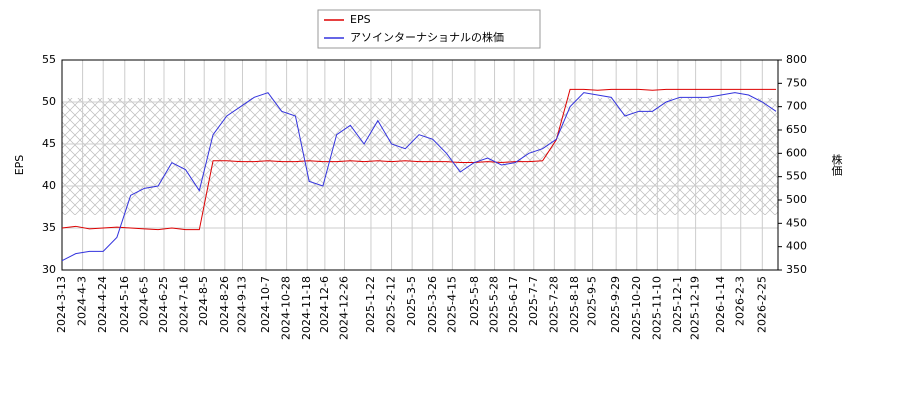 Image resolution: width=900 pixels, height=404 pixels. What do you see at coordinates (796, 246) in the screenshot?
I see `y2-tick-label: 400` at bounding box center [796, 246].